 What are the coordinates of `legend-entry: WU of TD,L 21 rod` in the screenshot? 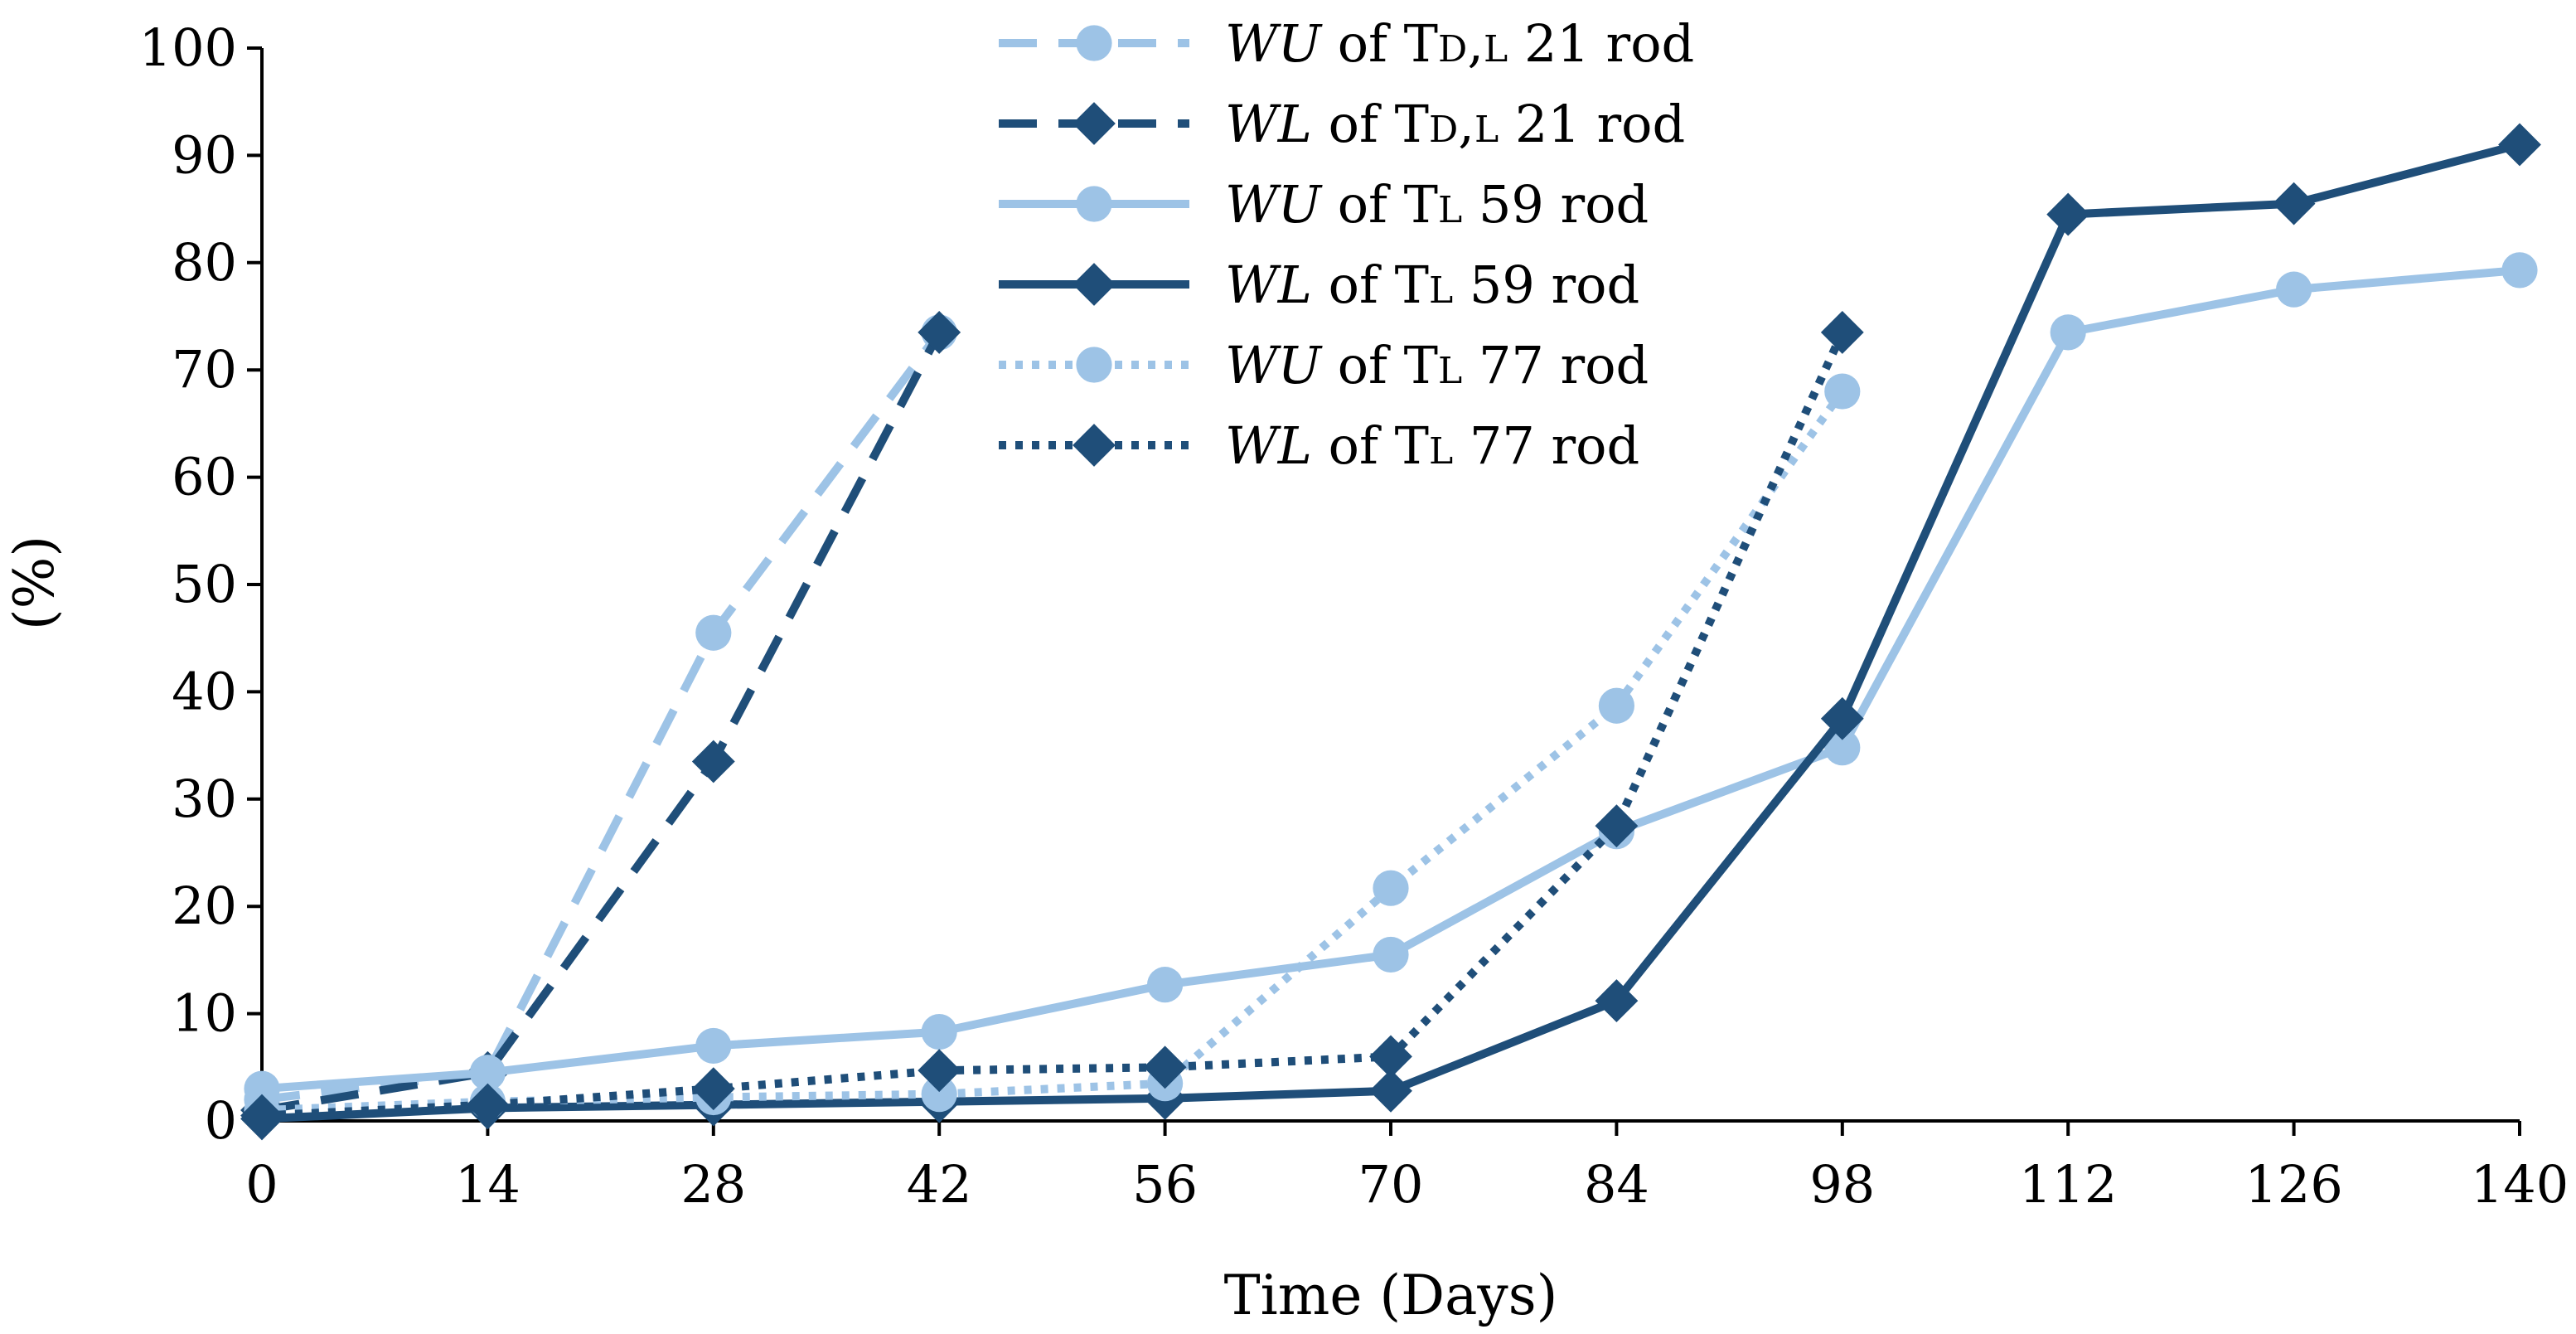 It's located at (1346, 43).